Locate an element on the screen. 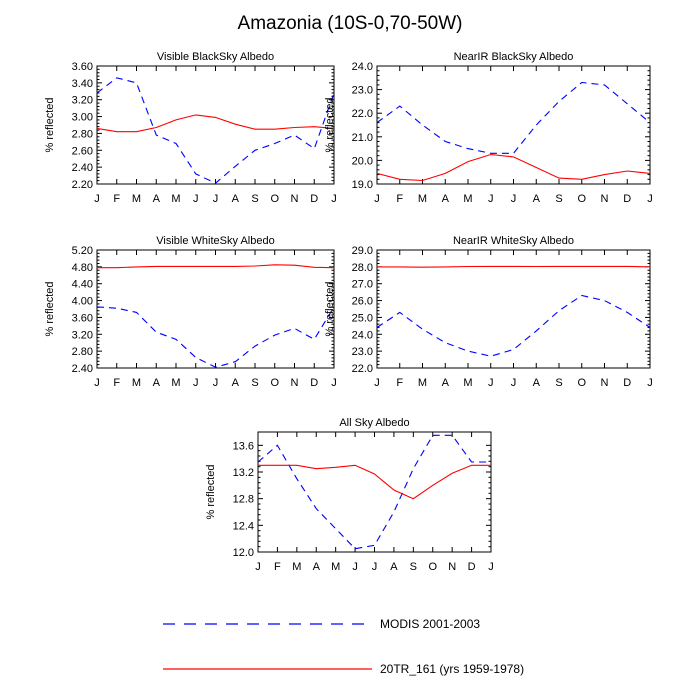 Image resolution: width=700 pixels, height=700 pixels. y-tick-label: 2.80 is located at coordinates (82, 134).